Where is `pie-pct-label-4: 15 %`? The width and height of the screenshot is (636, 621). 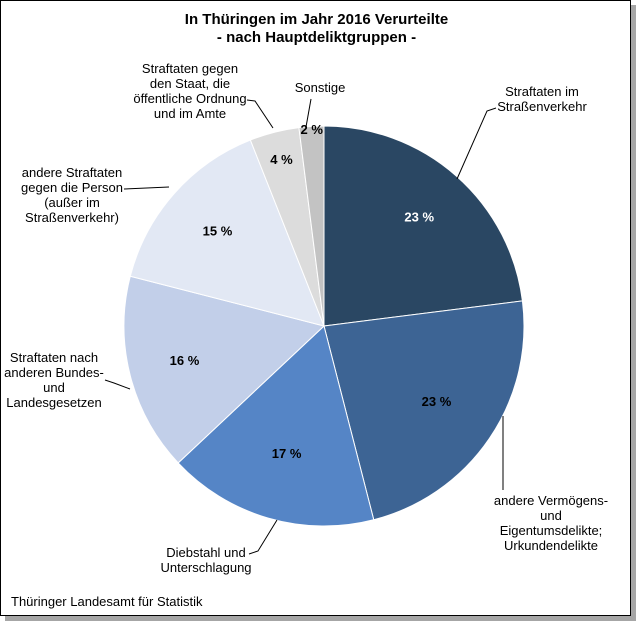
pie-pct-label-4: 15 % is located at coordinates (218, 231).